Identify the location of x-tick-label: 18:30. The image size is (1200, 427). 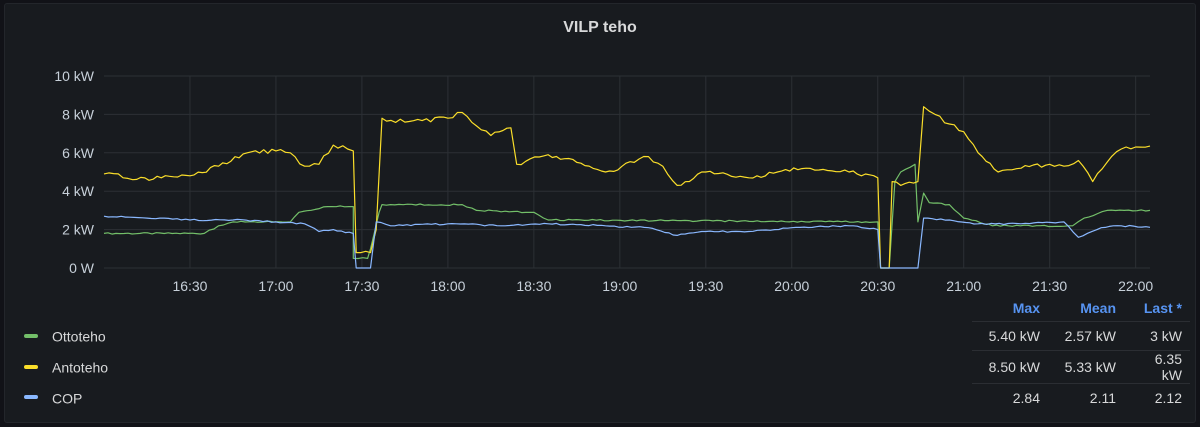
(533, 286).